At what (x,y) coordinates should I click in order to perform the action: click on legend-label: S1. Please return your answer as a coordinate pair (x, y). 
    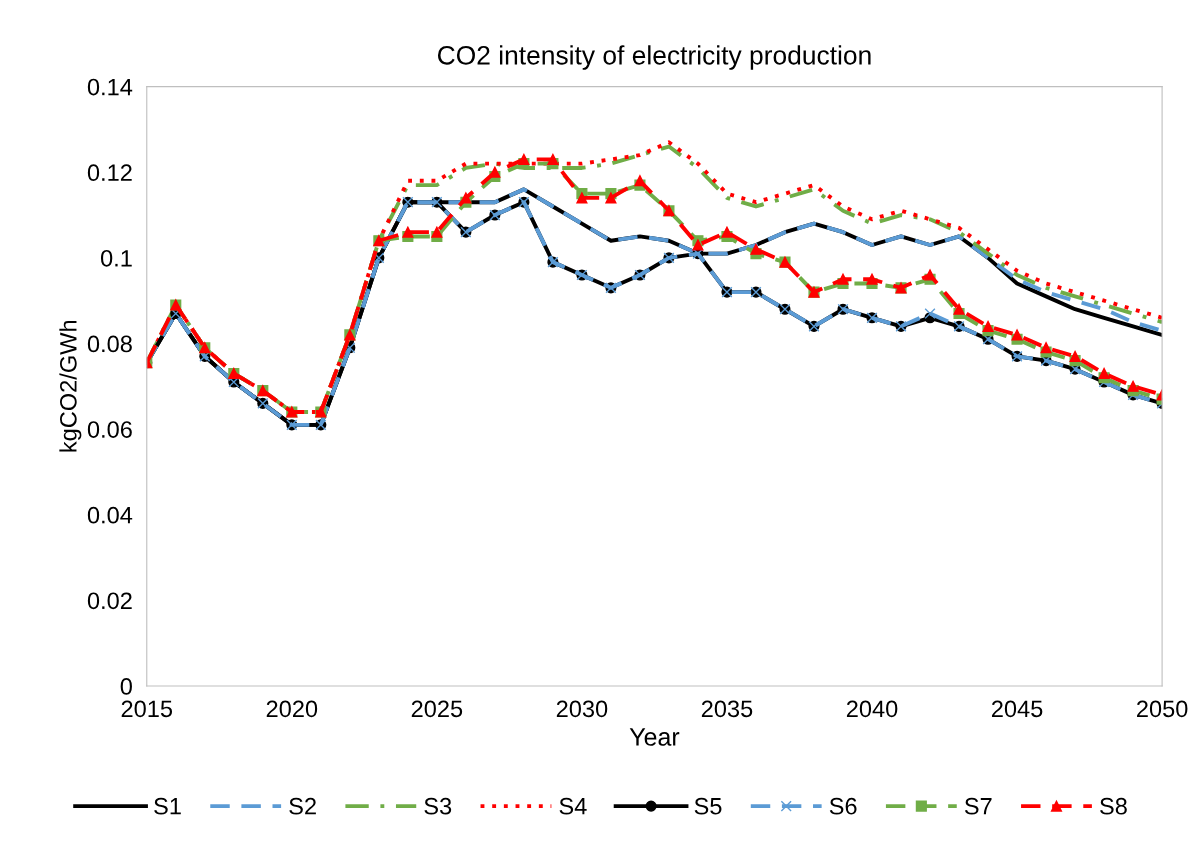
    Looking at the image, I should click on (167, 806).